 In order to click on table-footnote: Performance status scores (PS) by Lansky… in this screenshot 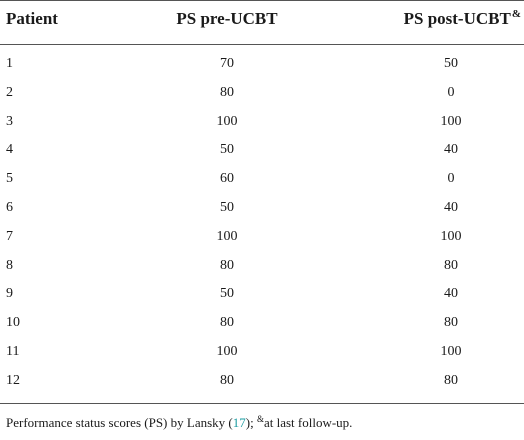, I will do `click(179, 423)`.